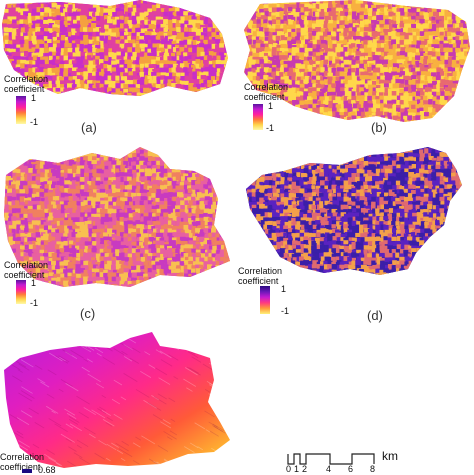 The image size is (474, 475). I want to click on panel-label-c: (c), so click(87, 313).